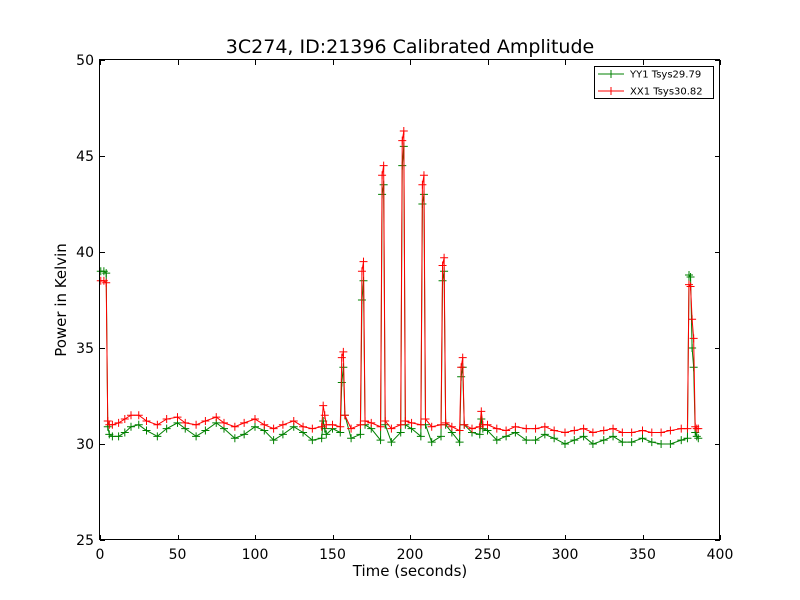 Image resolution: width=800 pixels, height=600 pixels. Describe the element at coordinates (654, 82) in the screenshot. I see `legend: YY1 Tsys29.79 XX1 Tsys30.82` at that location.